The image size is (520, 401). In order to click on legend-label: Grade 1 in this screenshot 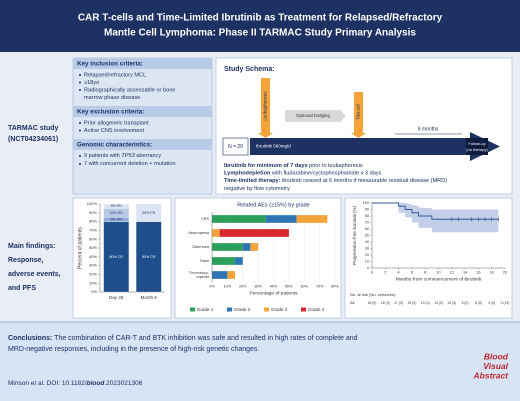, I will do `click(205, 309)`.